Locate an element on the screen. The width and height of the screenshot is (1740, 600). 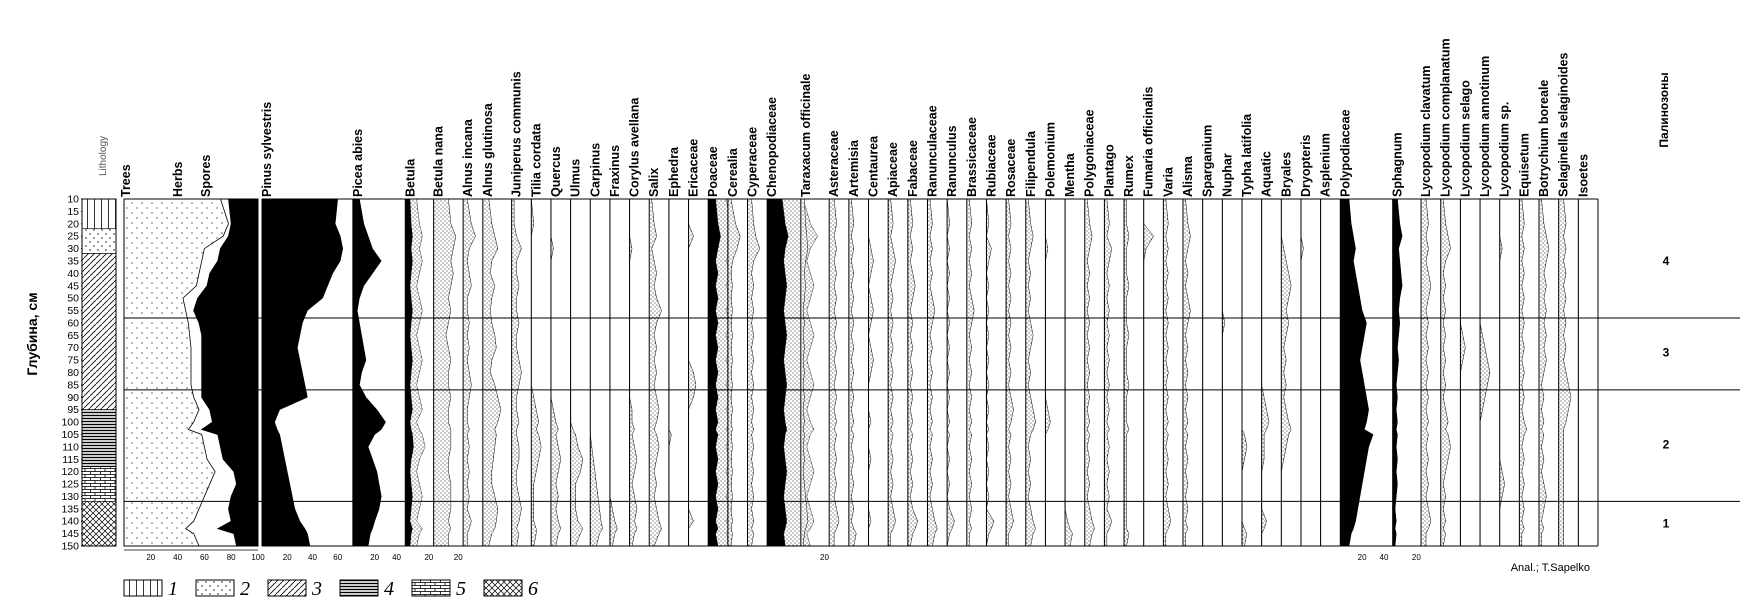
lithology-frame is located at coordinates (99, 372).